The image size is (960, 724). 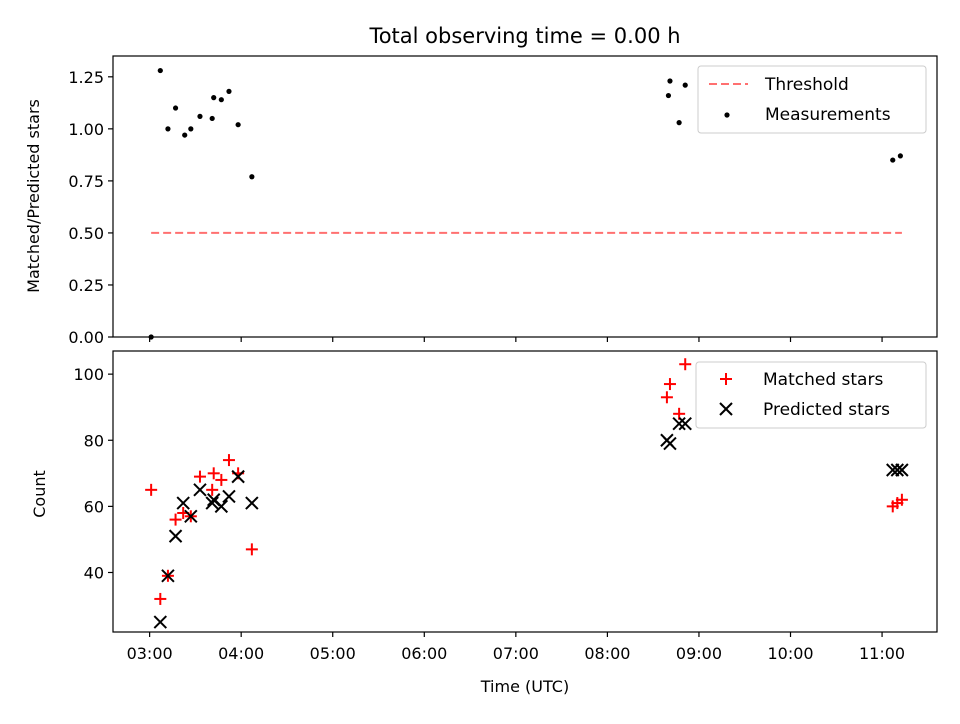 What do you see at coordinates (727, 115) in the screenshot?
I see `legend-measurements-swatch` at bounding box center [727, 115].